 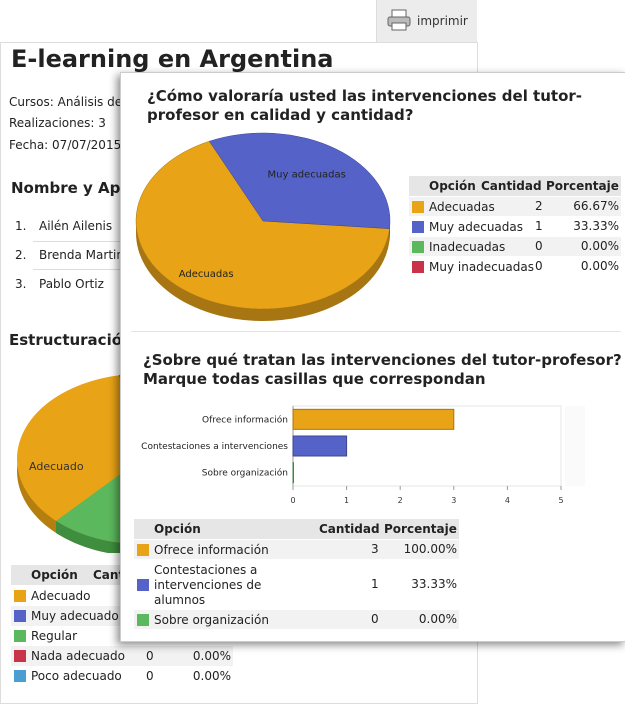 I want to click on percent: 100.00%, so click(x=430, y=549).